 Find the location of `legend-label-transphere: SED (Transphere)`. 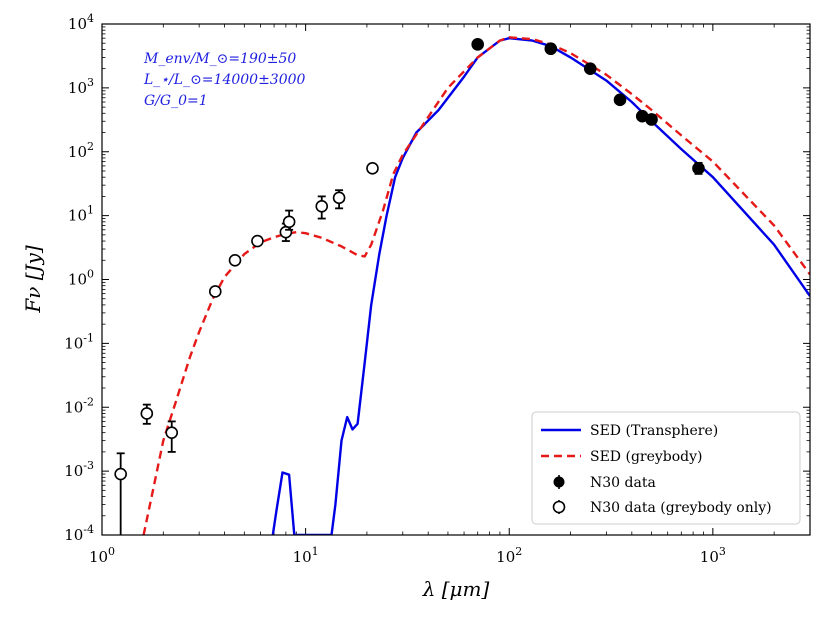

legend-label-transphere: SED (Transphere) is located at coordinates (654, 431).